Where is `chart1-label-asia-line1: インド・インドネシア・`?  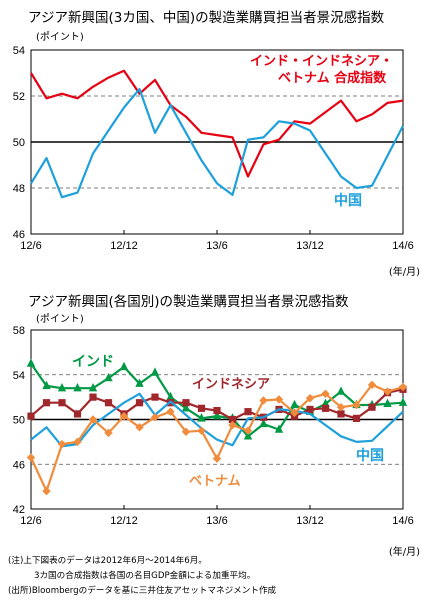 chart1-label-asia-line1: インド・インドネシア・ is located at coordinates (321, 61).